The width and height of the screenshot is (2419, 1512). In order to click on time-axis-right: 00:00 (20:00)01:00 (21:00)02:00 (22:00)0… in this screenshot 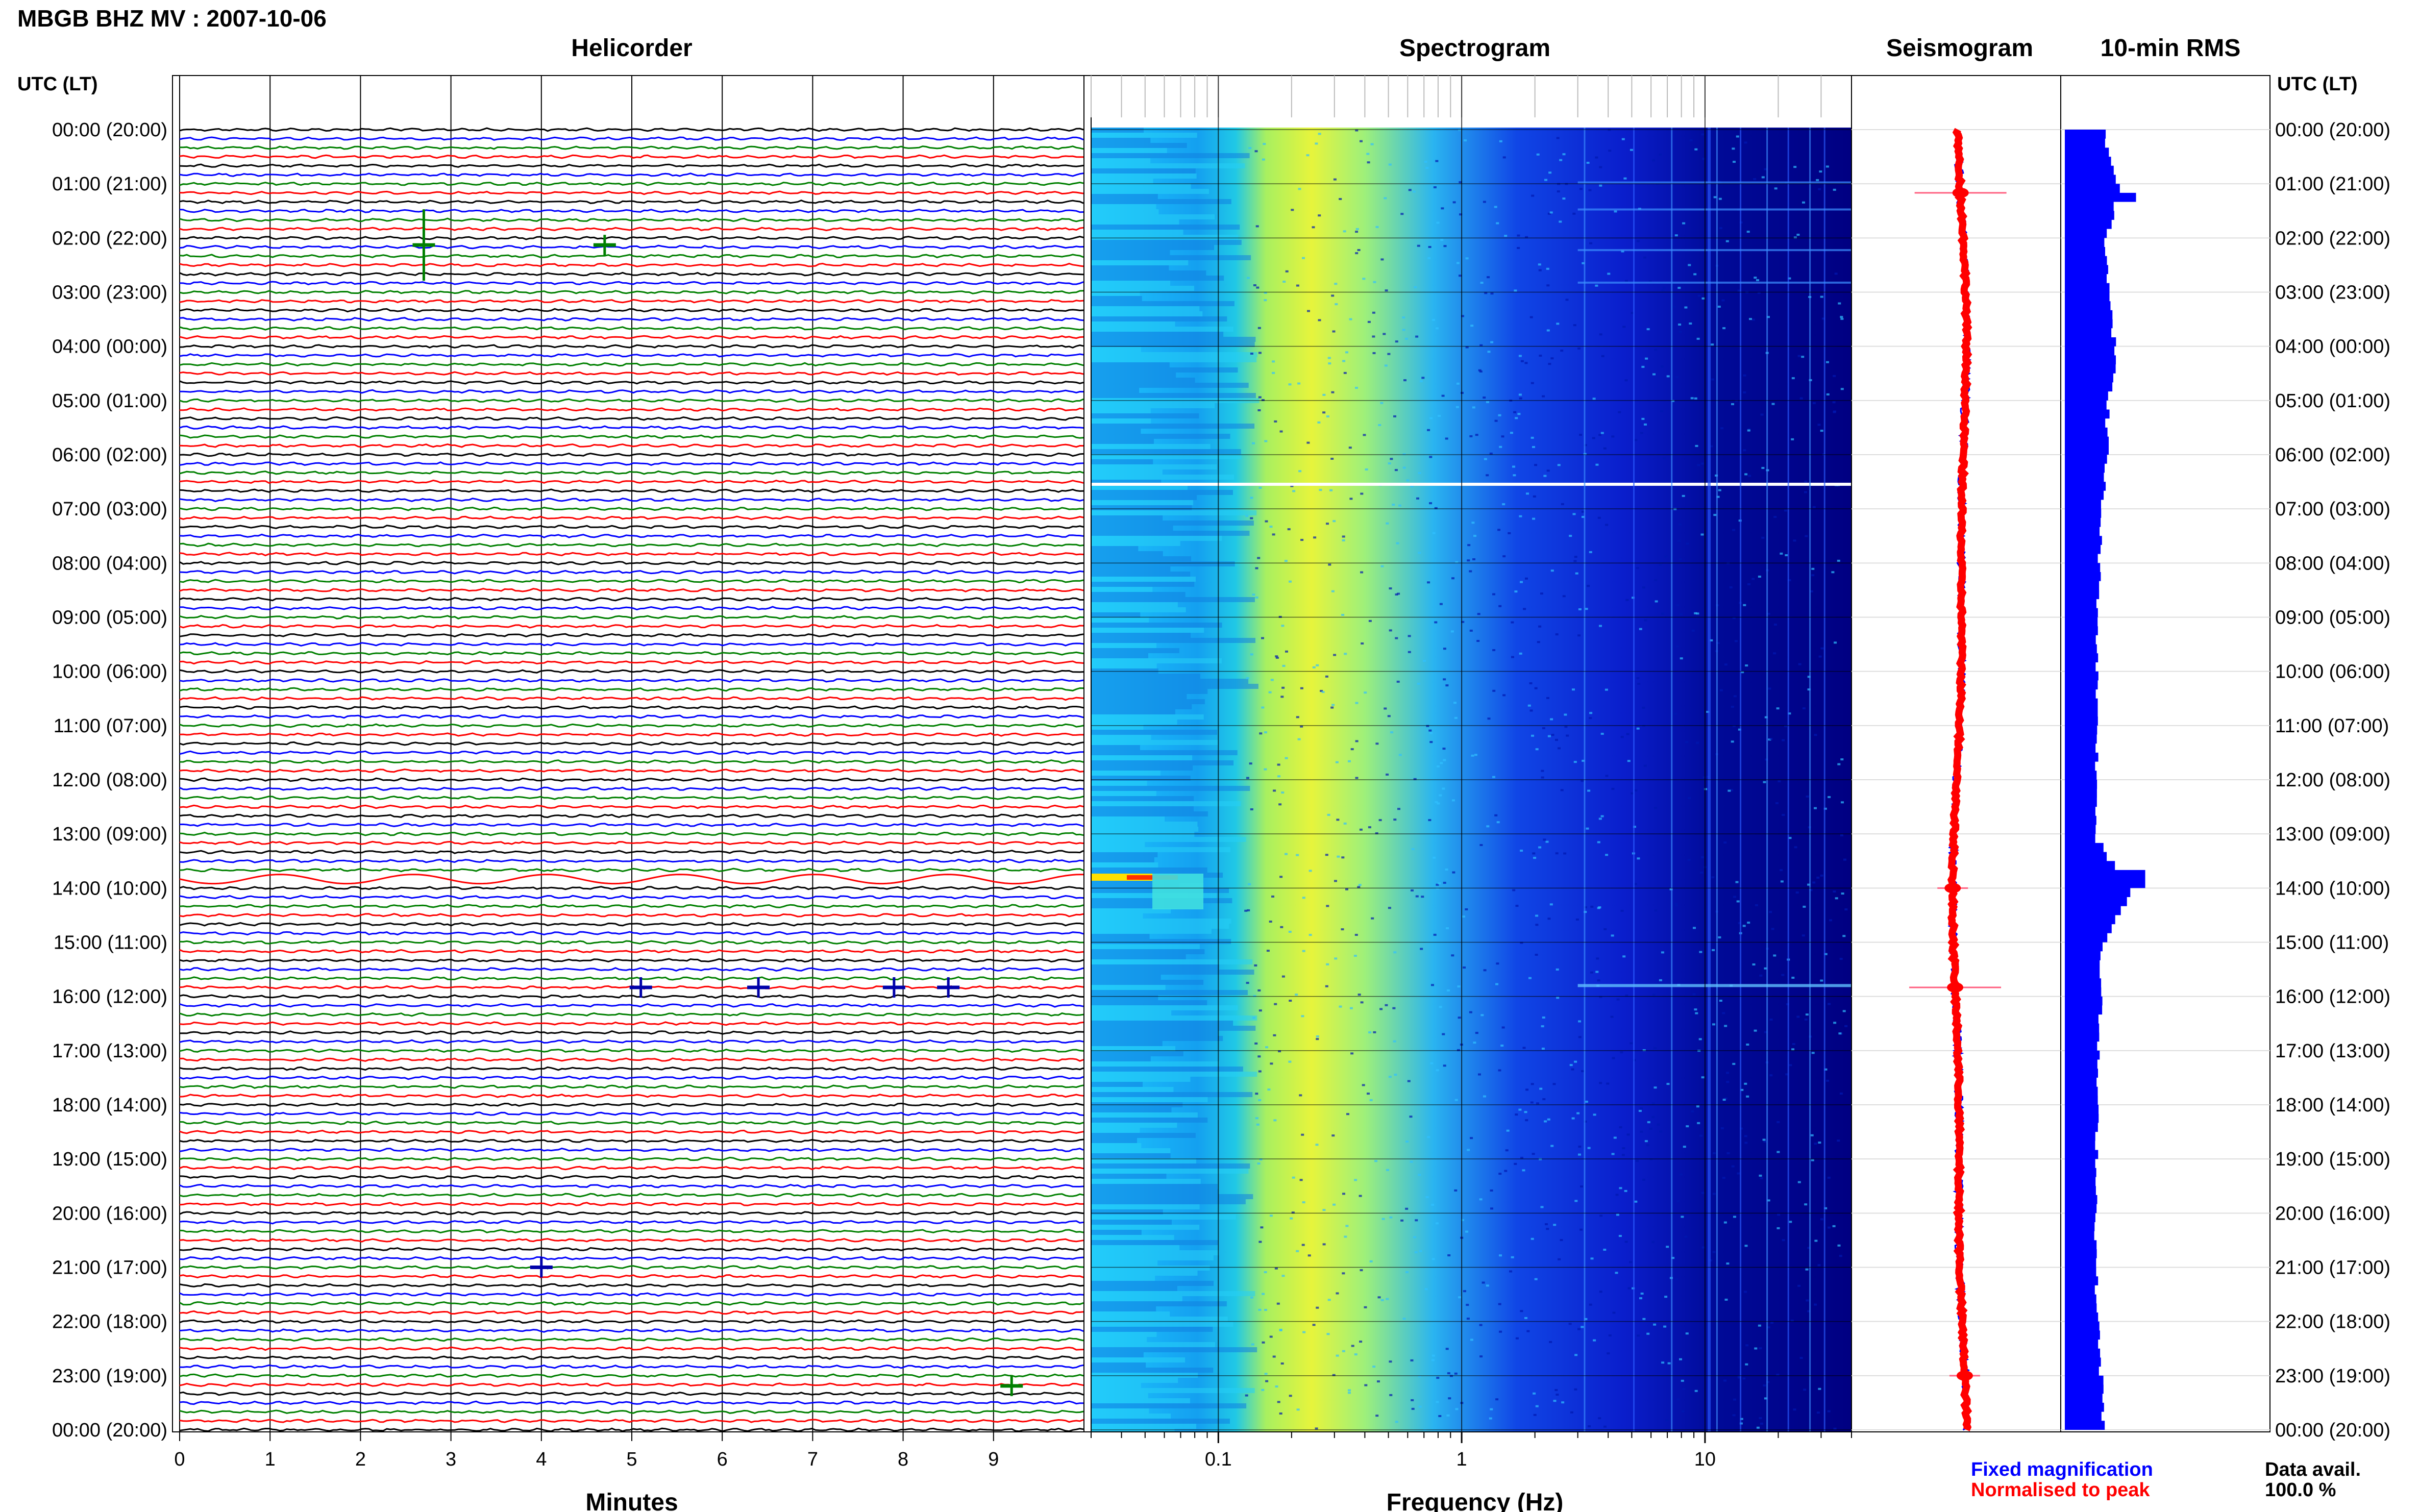, I will do `click(2332, 780)`.